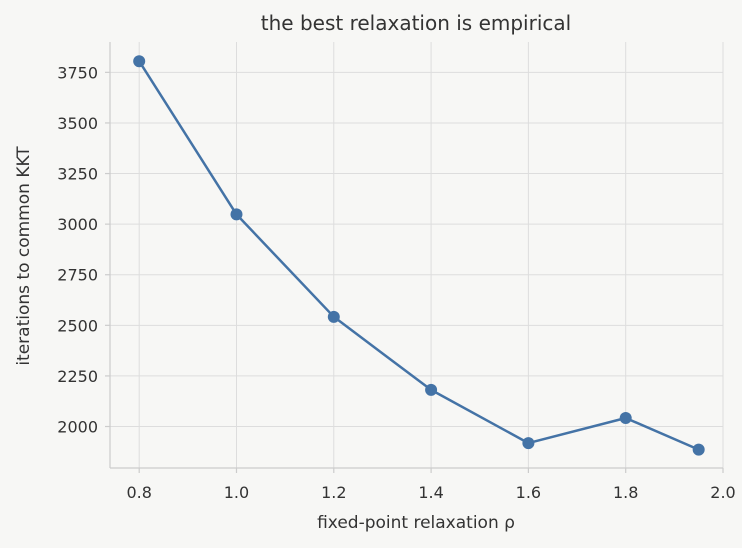 The height and width of the screenshot is (548, 742). I want to click on x-axis-label: fixed-point relaxation ρ, so click(416, 523).